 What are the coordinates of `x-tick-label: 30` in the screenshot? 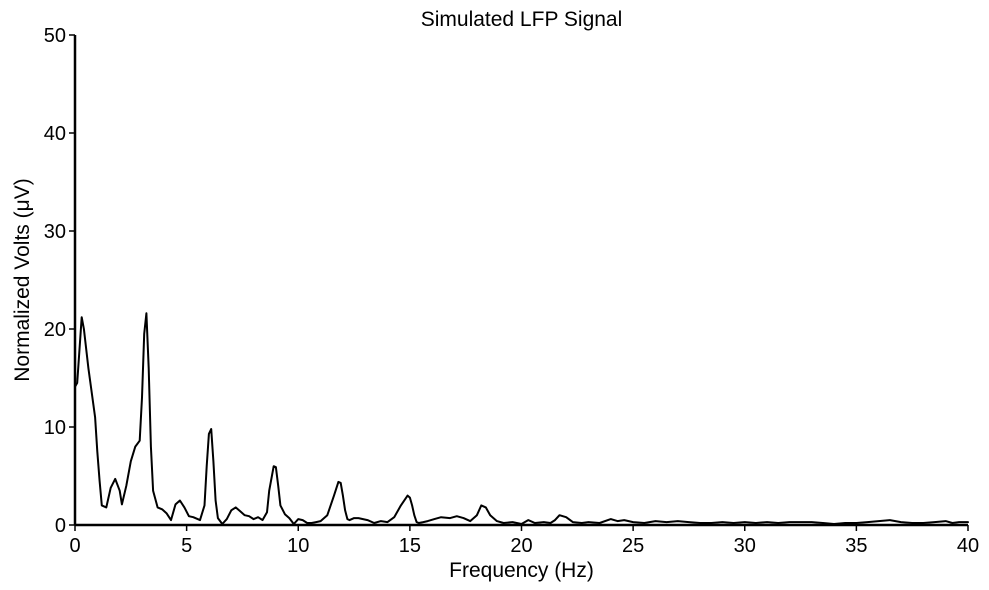 It's located at (745, 546).